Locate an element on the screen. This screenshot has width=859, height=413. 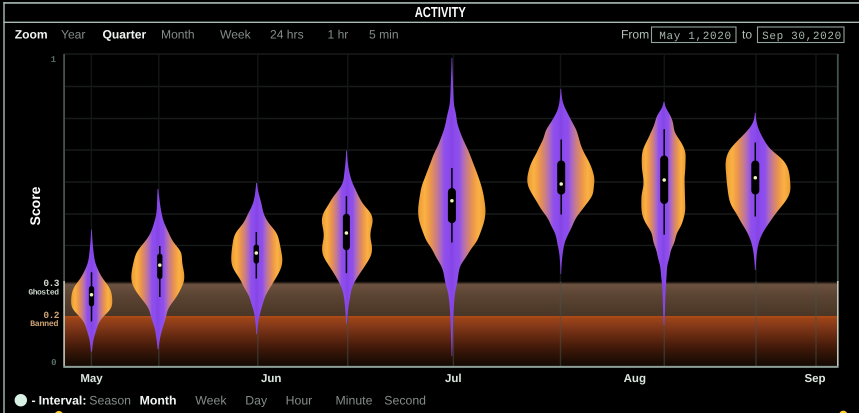
svg-text: Minute is located at coordinates (354, 401).